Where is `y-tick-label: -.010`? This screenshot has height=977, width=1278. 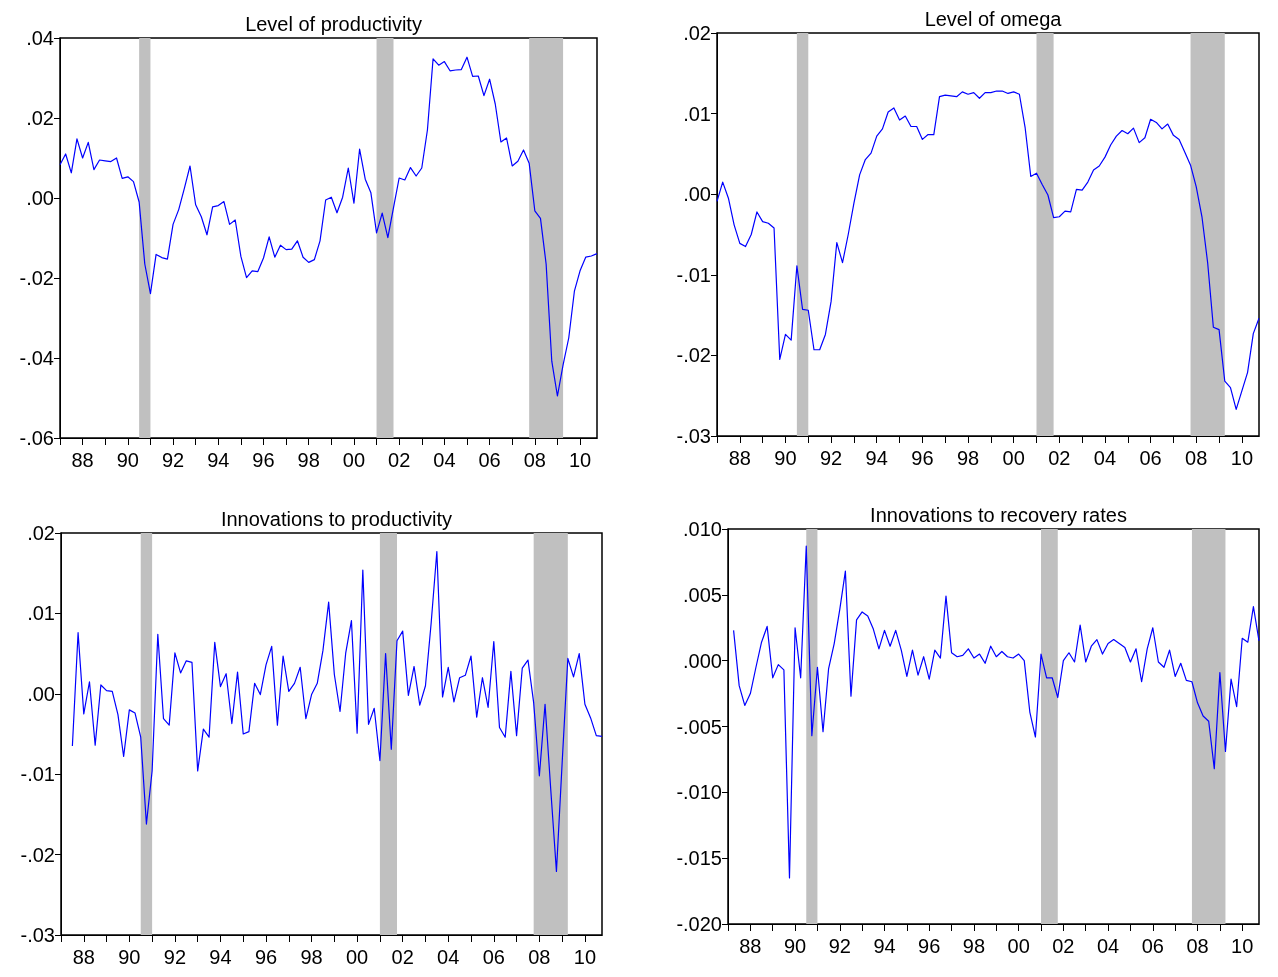
y-tick-label: -.010 is located at coordinates (699, 792).